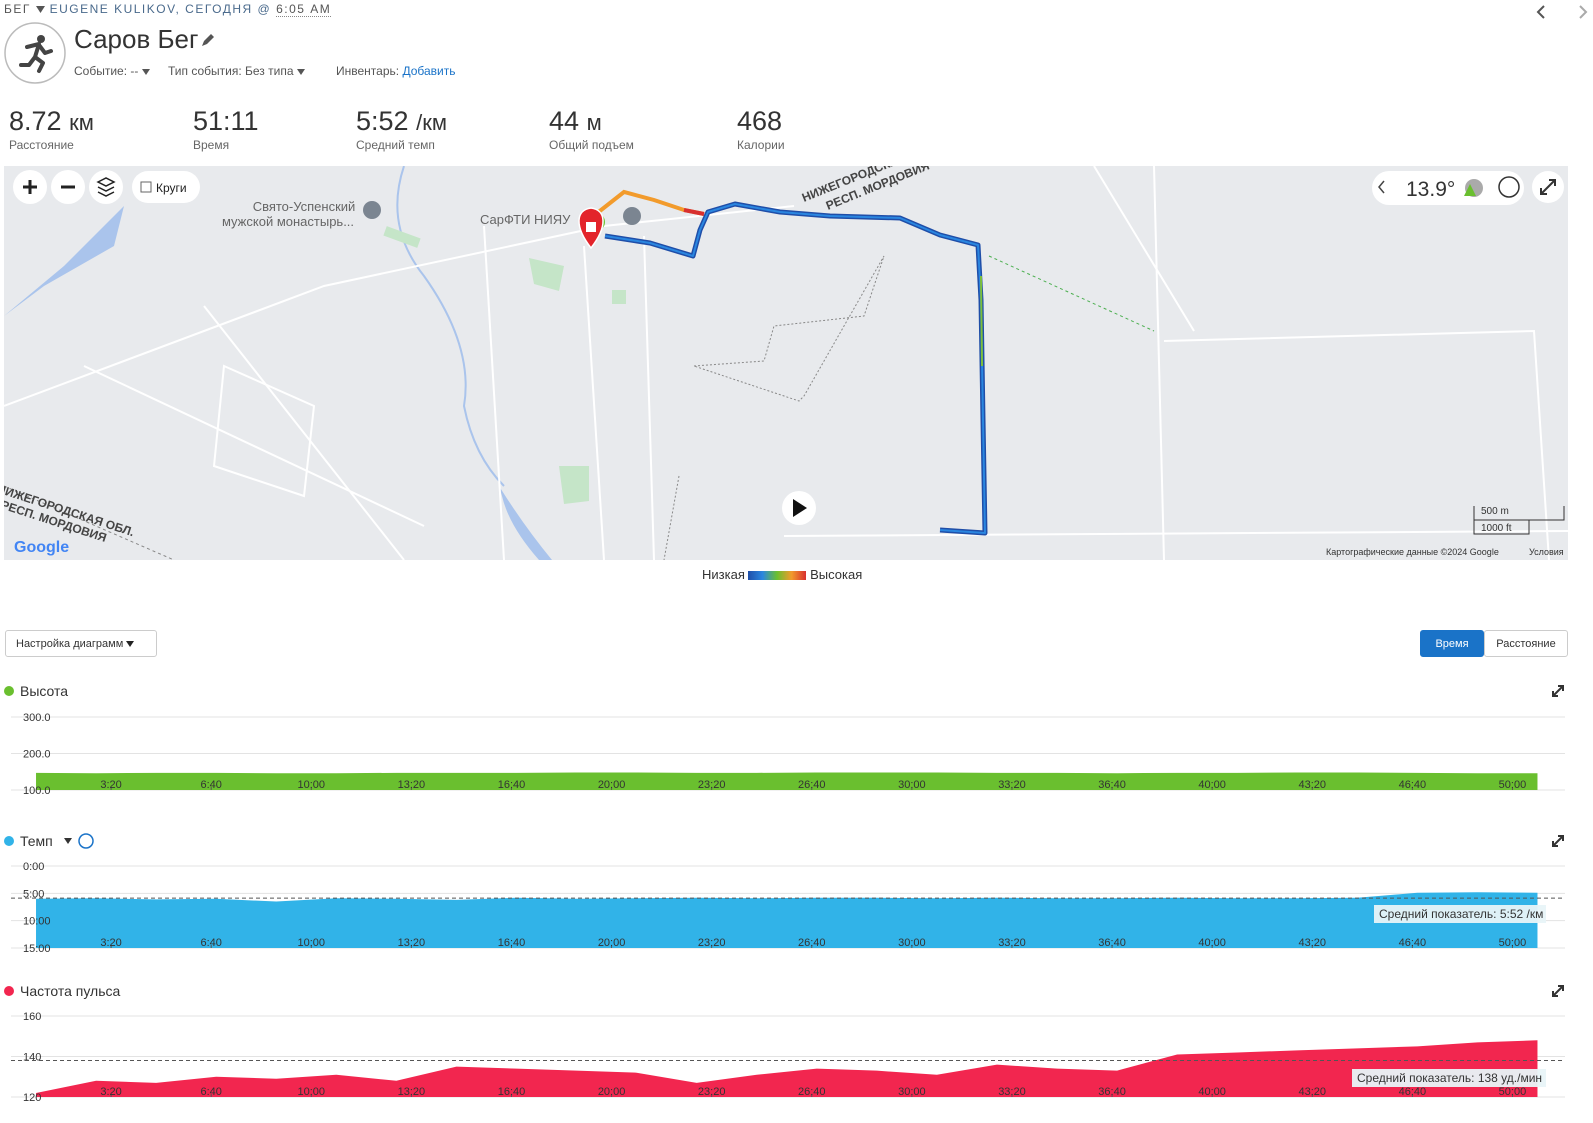 The image size is (1593, 1123). What do you see at coordinates (759, 121) in the screenshot?
I see `stat-value: 468` at bounding box center [759, 121].